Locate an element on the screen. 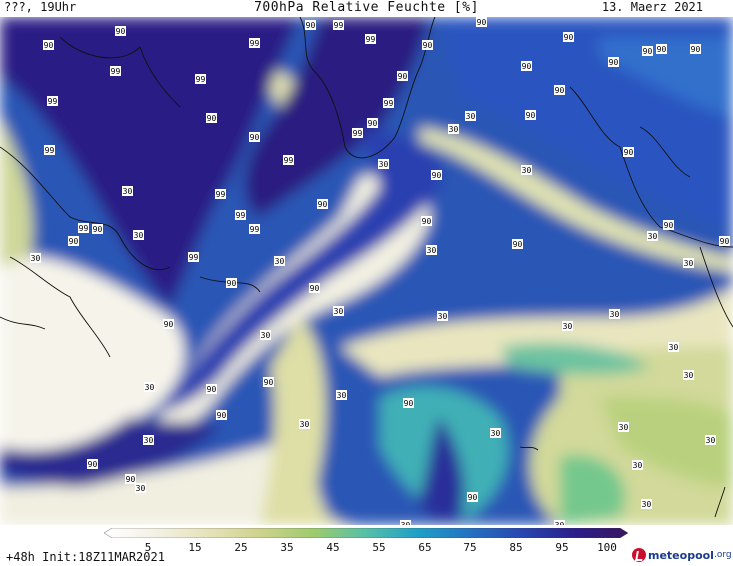 The image size is (733, 566). init-label: +48h Init:18Z11MAR2021 is located at coordinates (85, 557).